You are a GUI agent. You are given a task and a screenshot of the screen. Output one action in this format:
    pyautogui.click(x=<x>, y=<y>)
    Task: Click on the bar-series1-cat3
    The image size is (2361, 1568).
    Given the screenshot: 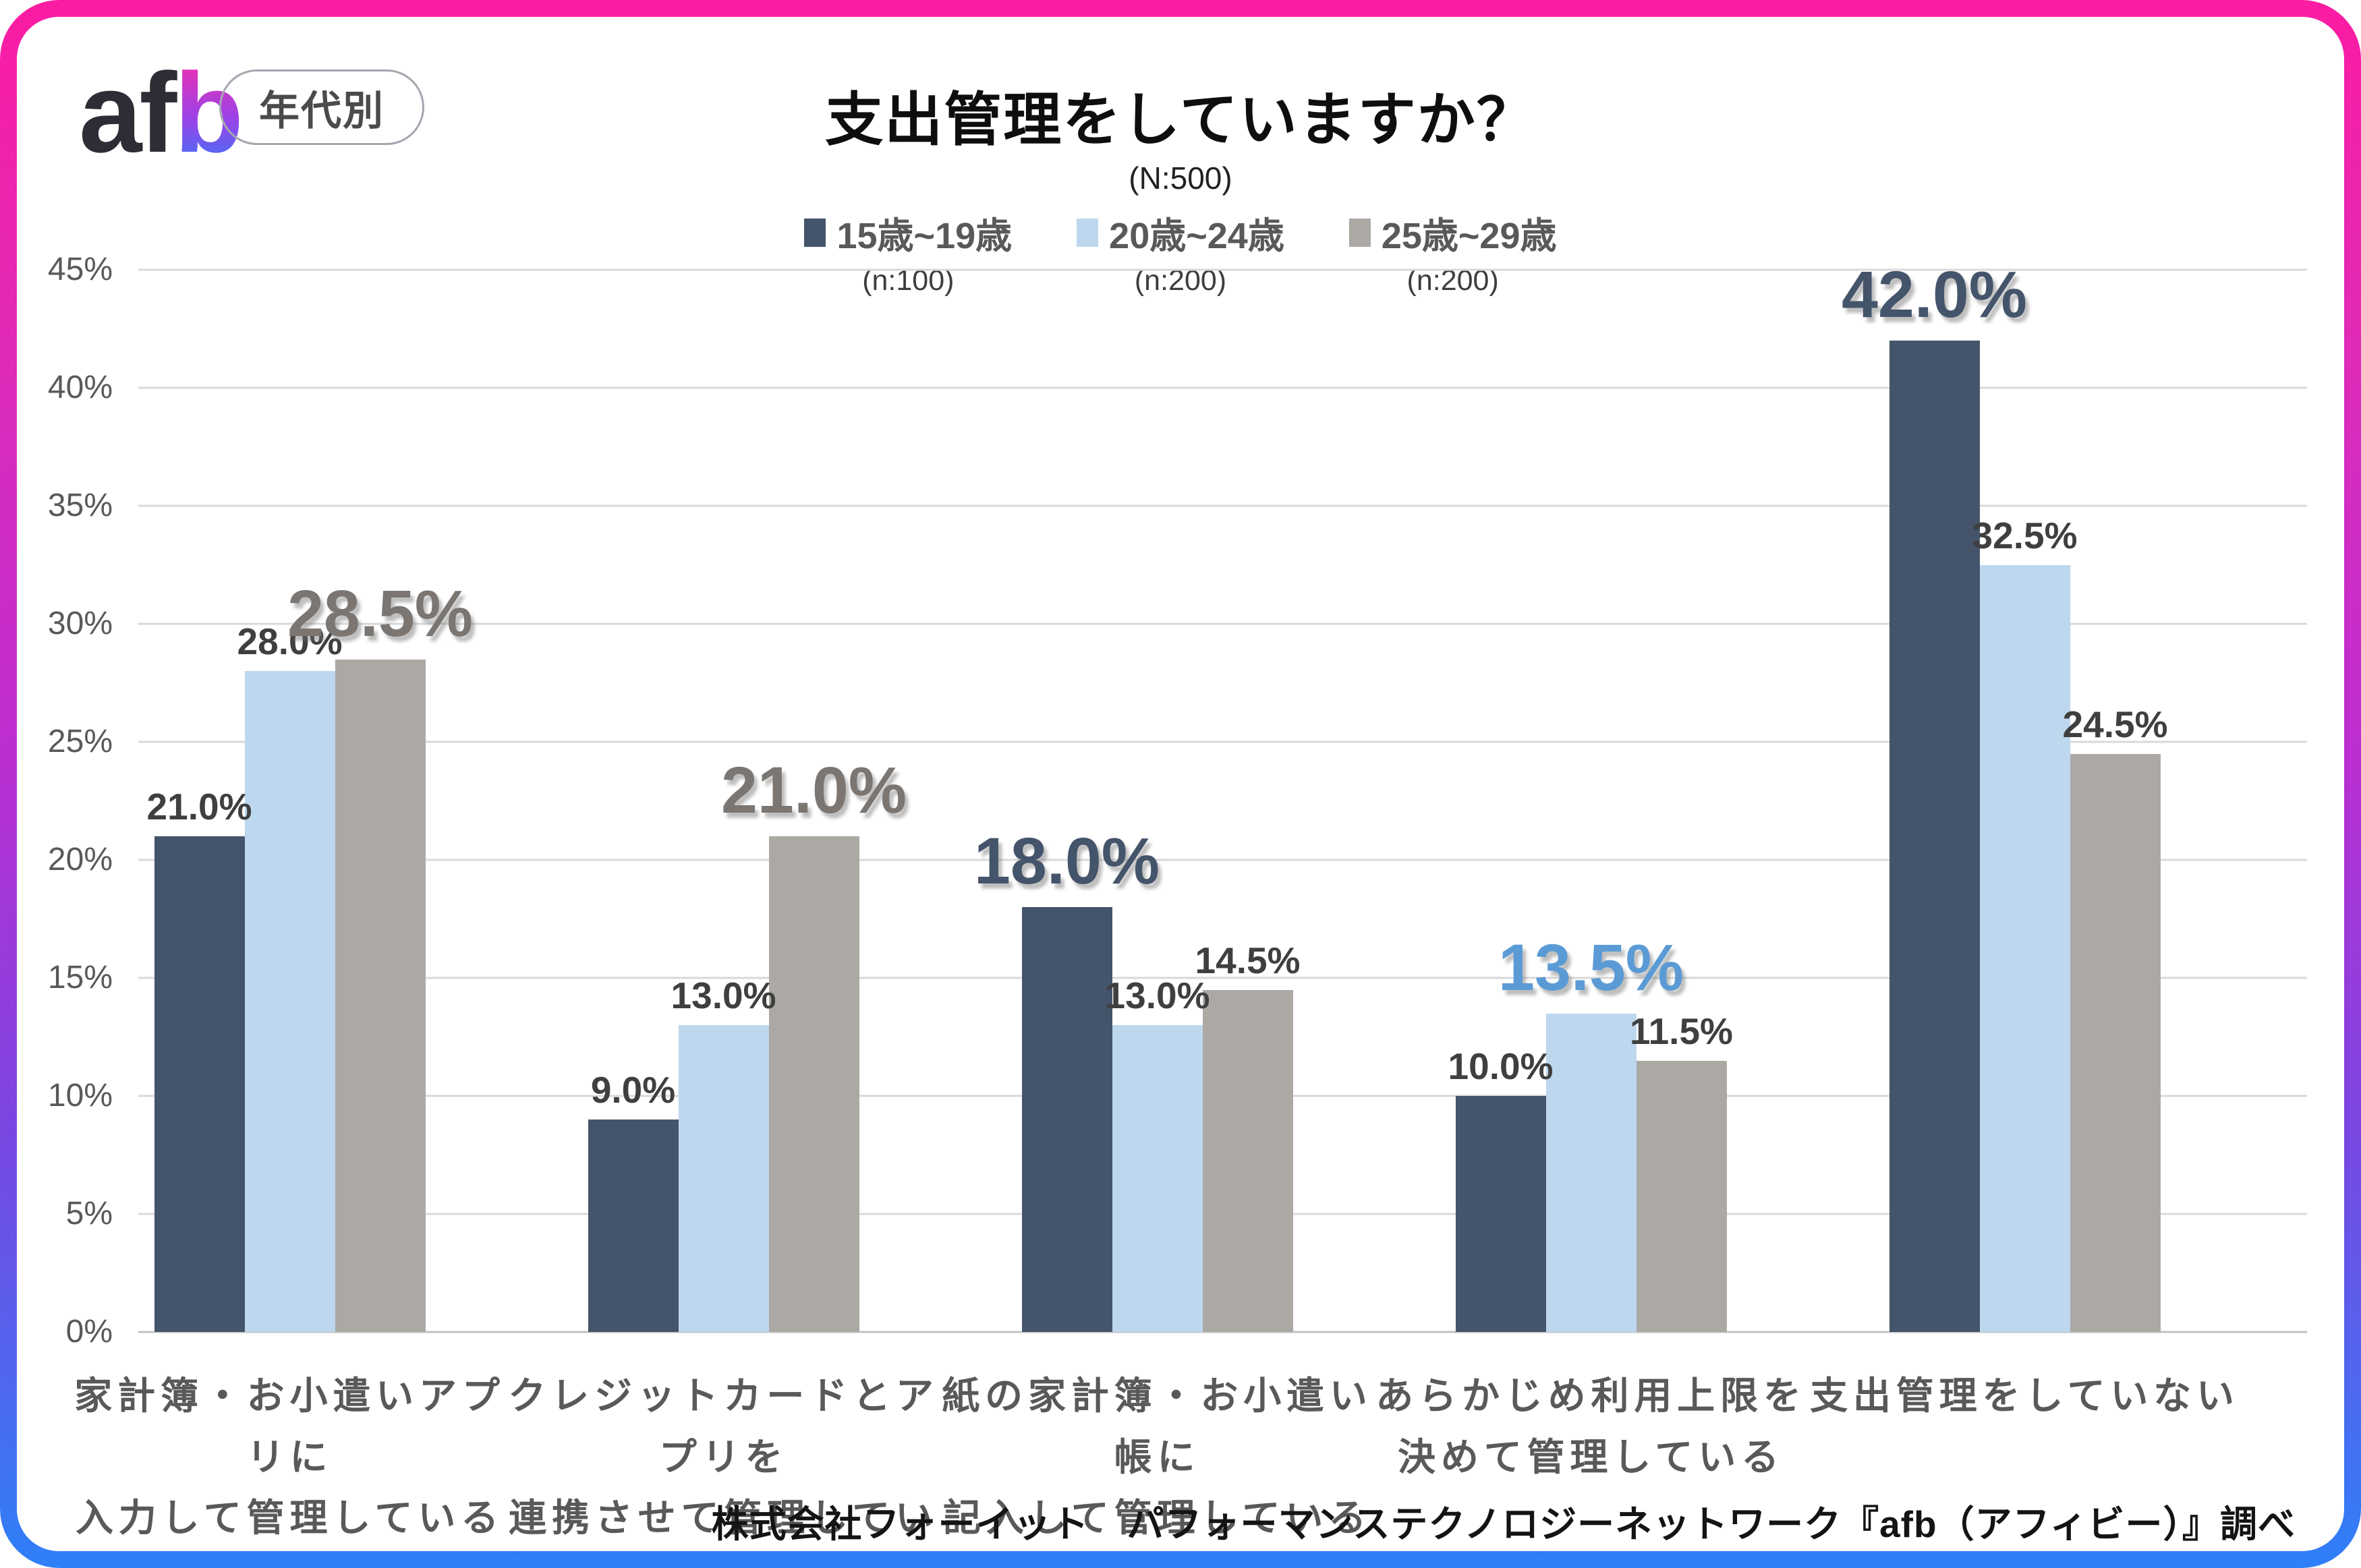 What is the action you would take?
    pyautogui.click(x=1591, y=1172)
    